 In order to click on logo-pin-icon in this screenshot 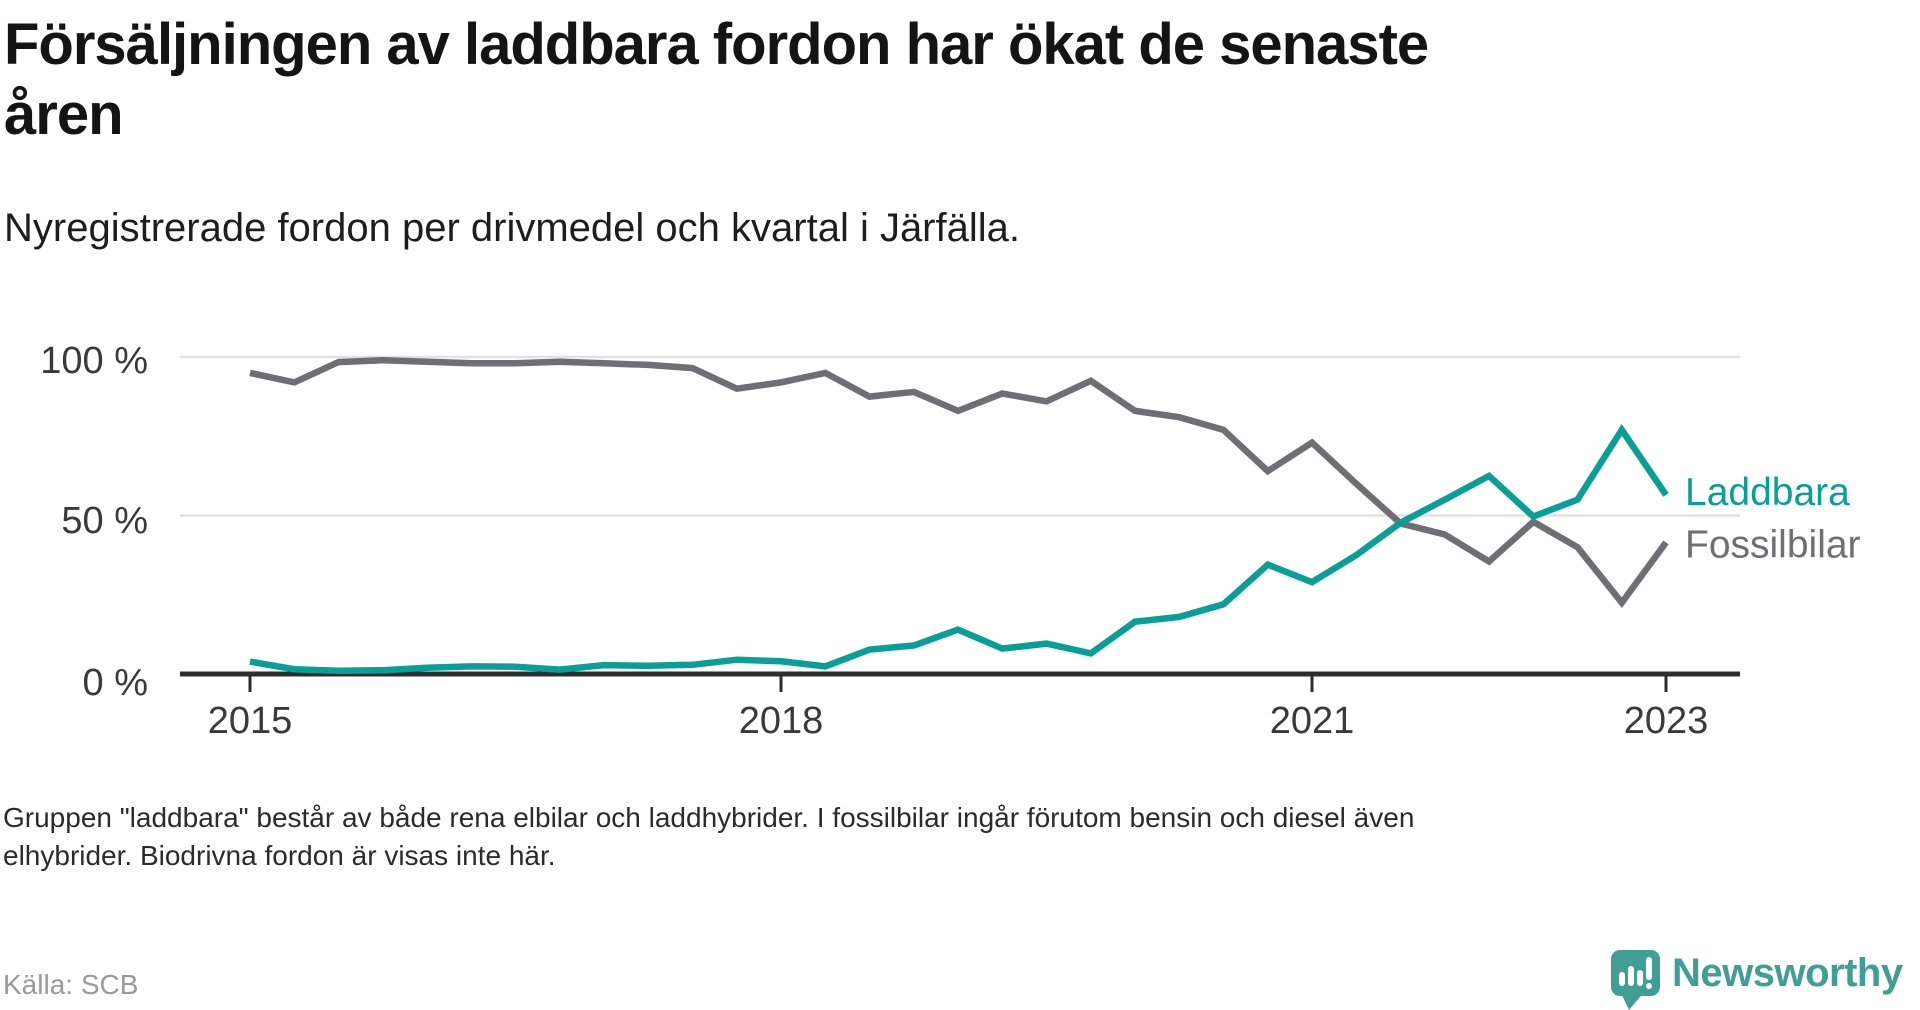, I will do `click(1635, 973)`.